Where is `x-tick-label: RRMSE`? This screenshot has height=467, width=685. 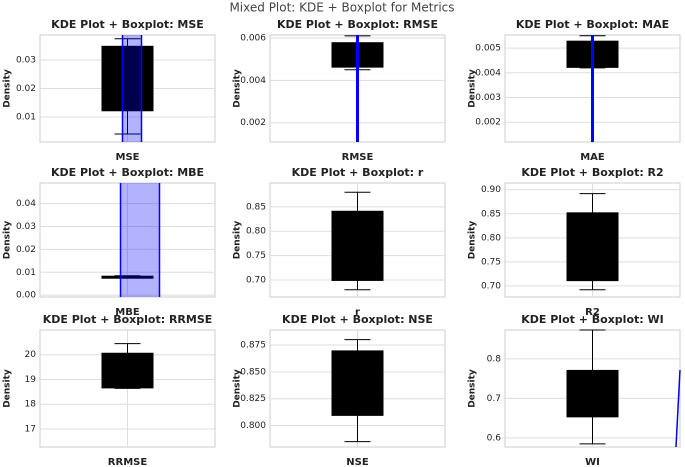
x-tick-label: RRMSE is located at coordinates (128, 462).